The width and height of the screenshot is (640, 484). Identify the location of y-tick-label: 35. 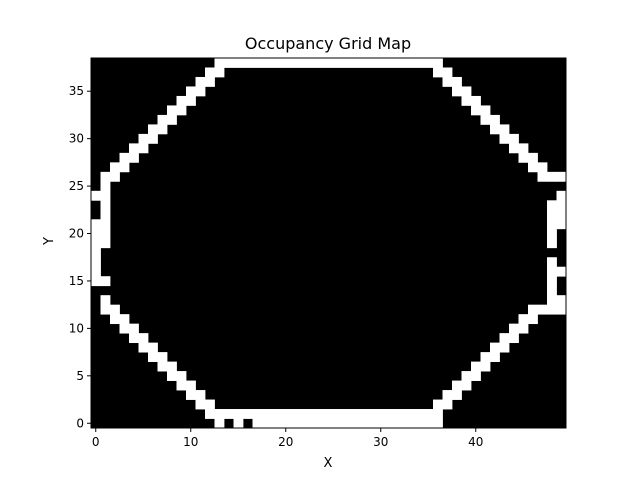
(76, 91).